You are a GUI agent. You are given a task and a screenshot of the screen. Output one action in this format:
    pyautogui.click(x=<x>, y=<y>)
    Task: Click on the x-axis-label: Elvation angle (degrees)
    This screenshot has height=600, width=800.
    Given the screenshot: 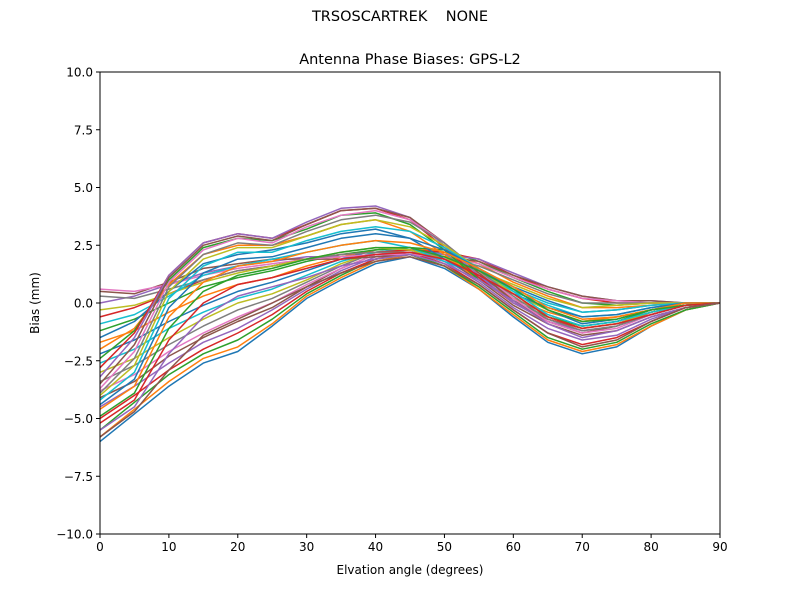 What is the action you would take?
    pyautogui.click(x=410, y=570)
    